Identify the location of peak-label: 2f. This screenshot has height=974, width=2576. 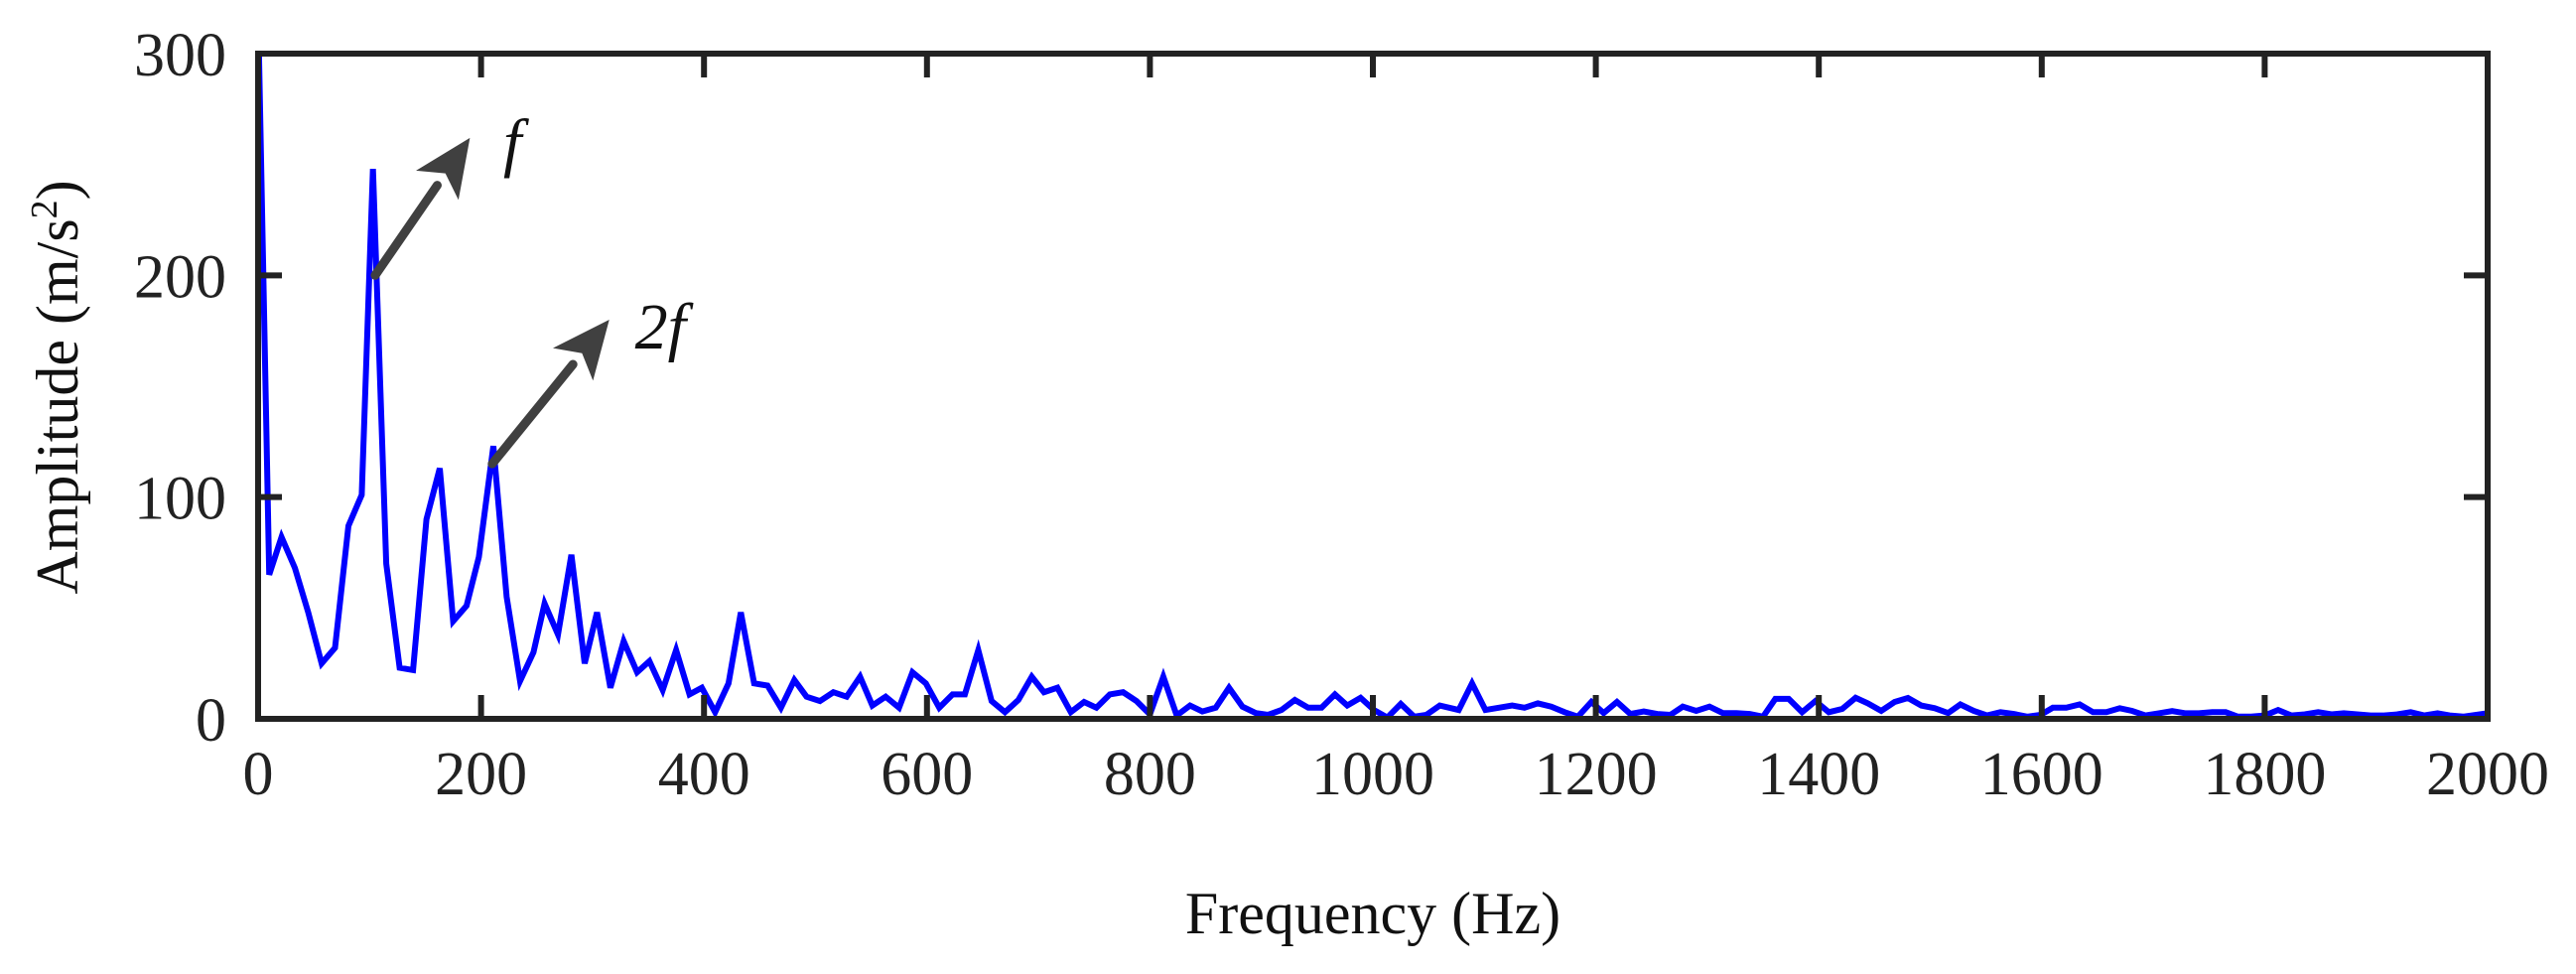
(664, 327).